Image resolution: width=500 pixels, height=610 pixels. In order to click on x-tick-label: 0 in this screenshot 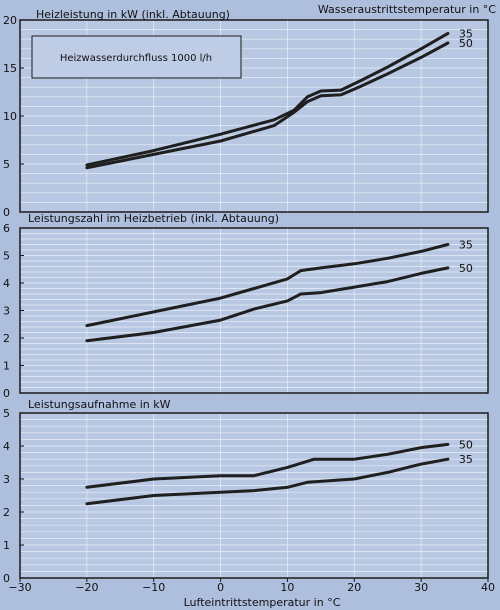, I will do `click(220, 587)`.